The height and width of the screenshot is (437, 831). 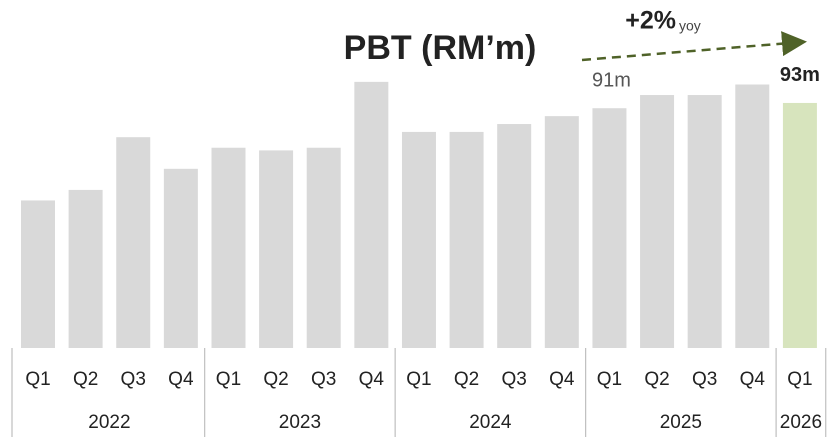 What do you see at coordinates (681, 422) in the screenshot?
I see `group-label: 2025` at bounding box center [681, 422].